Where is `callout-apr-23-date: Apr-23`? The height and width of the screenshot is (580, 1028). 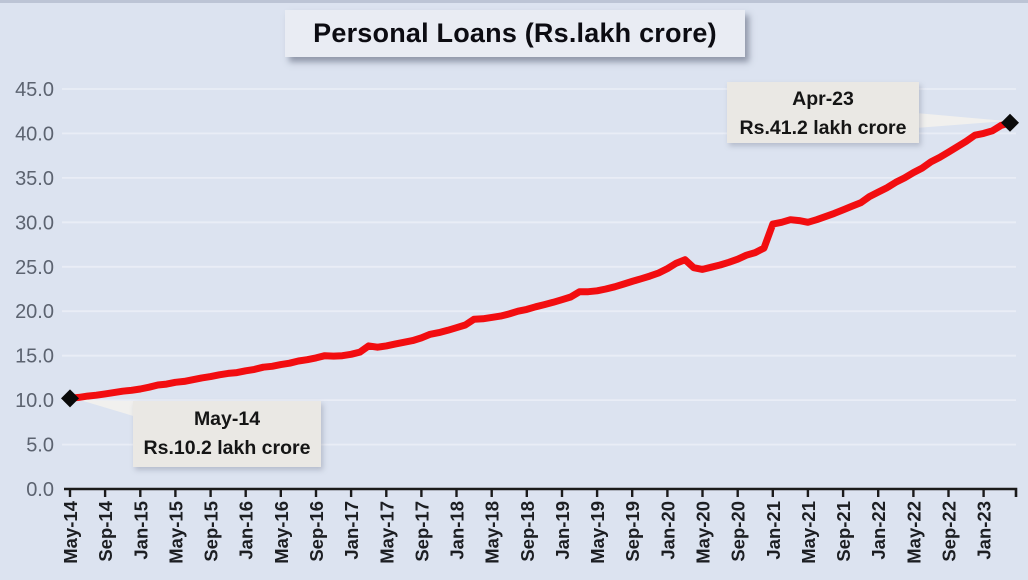 callout-apr-23-date: Apr-23 is located at coordinates (823, 99).